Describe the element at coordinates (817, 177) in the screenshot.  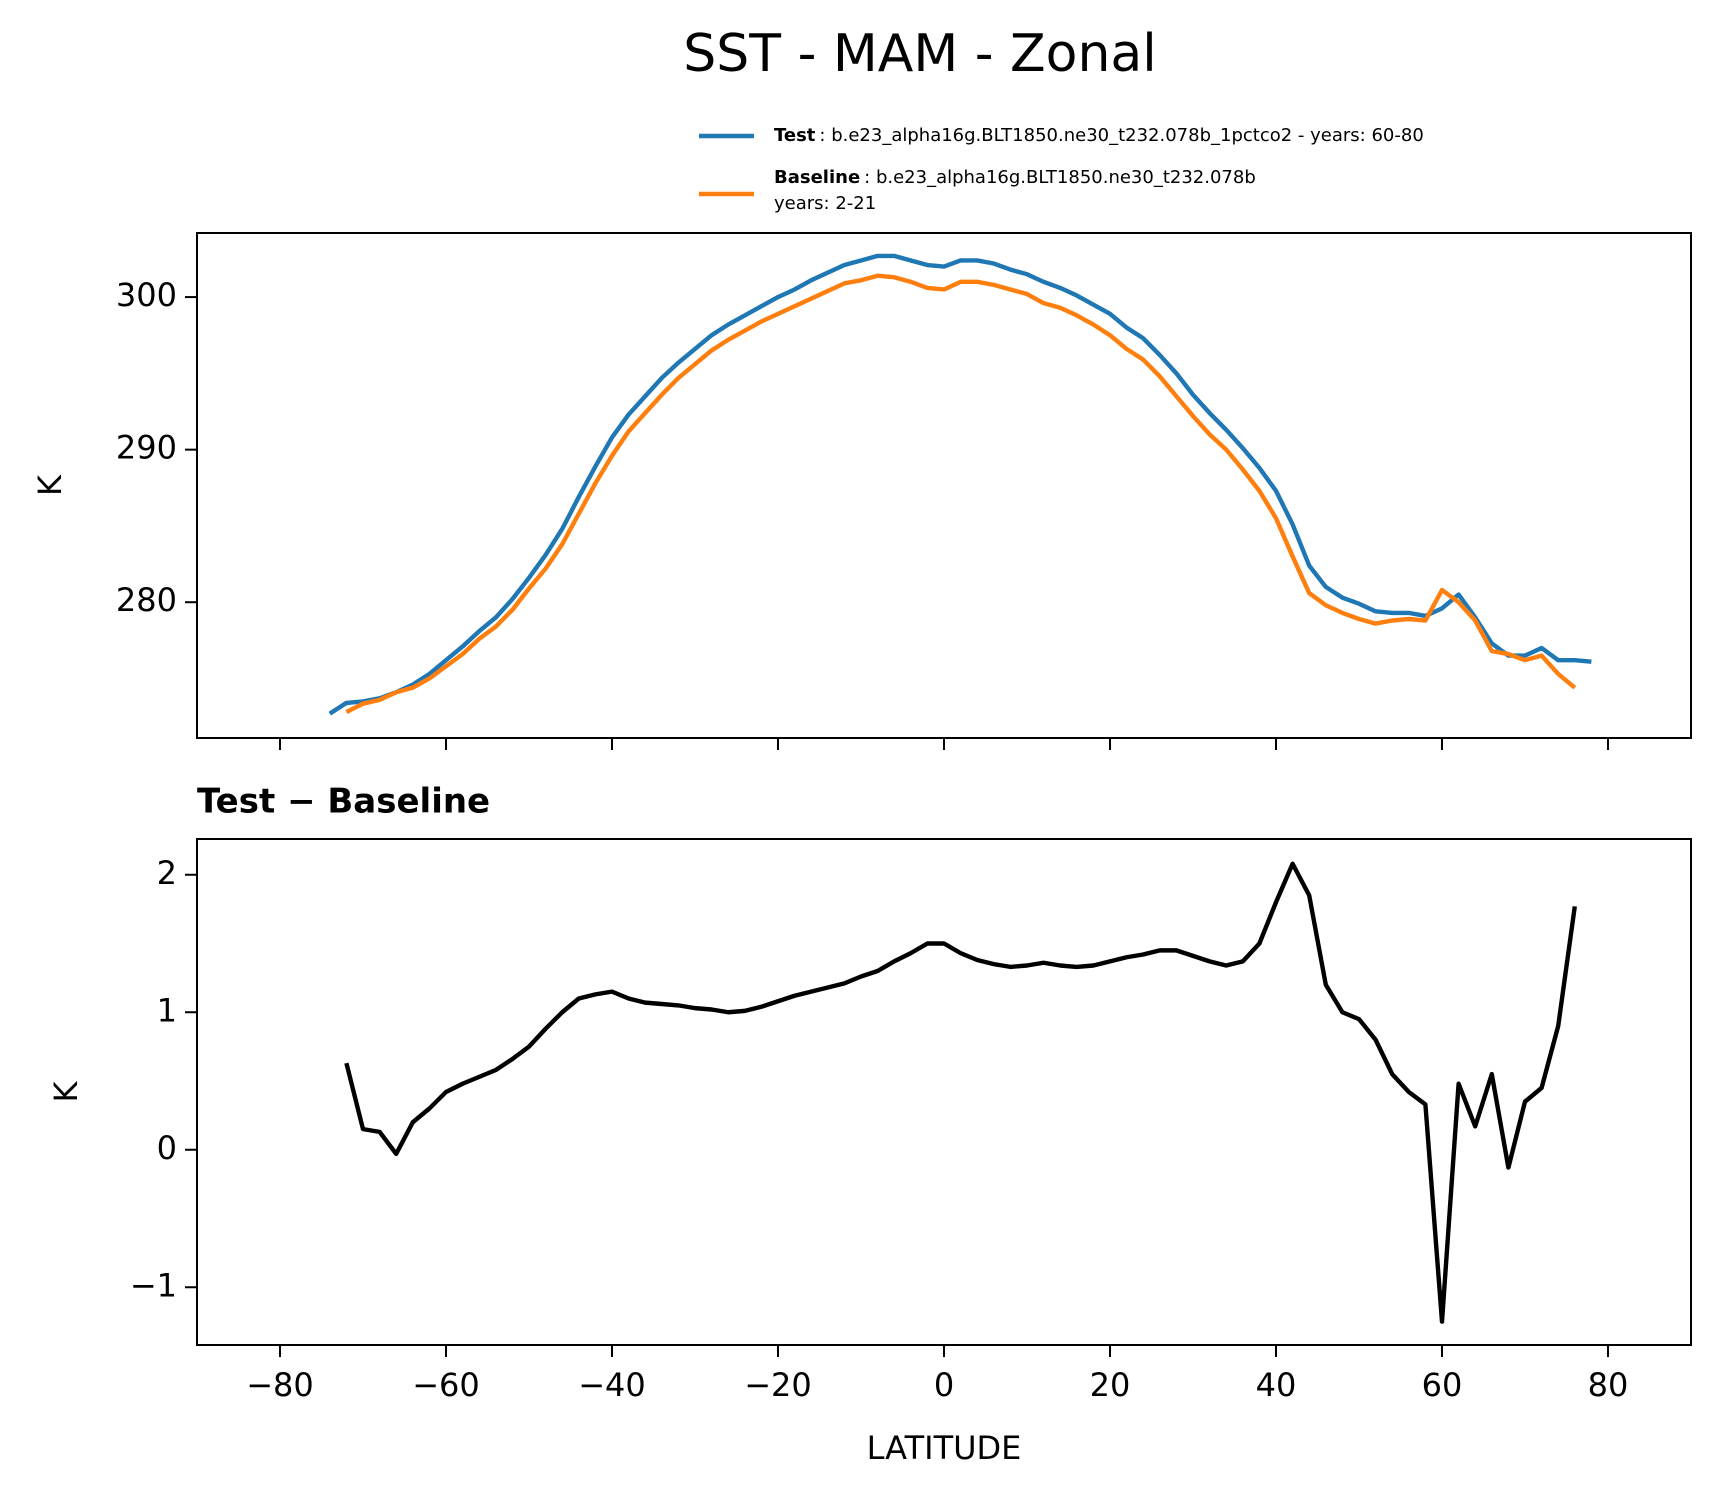
I see `legend-name: Baseline` at that location.